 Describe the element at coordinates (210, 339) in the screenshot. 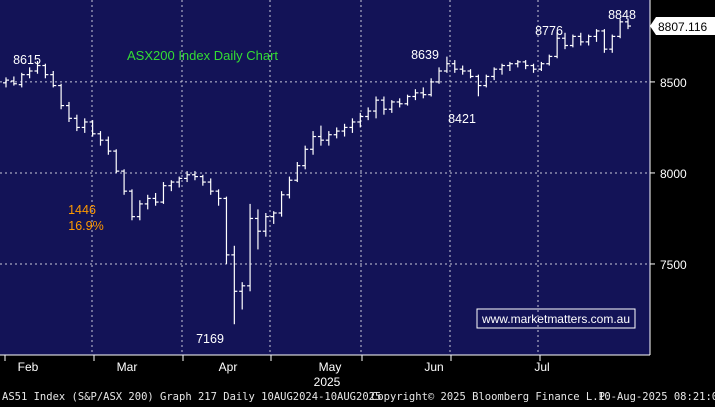

I see `annotation-low-apr: 7169` at that location.